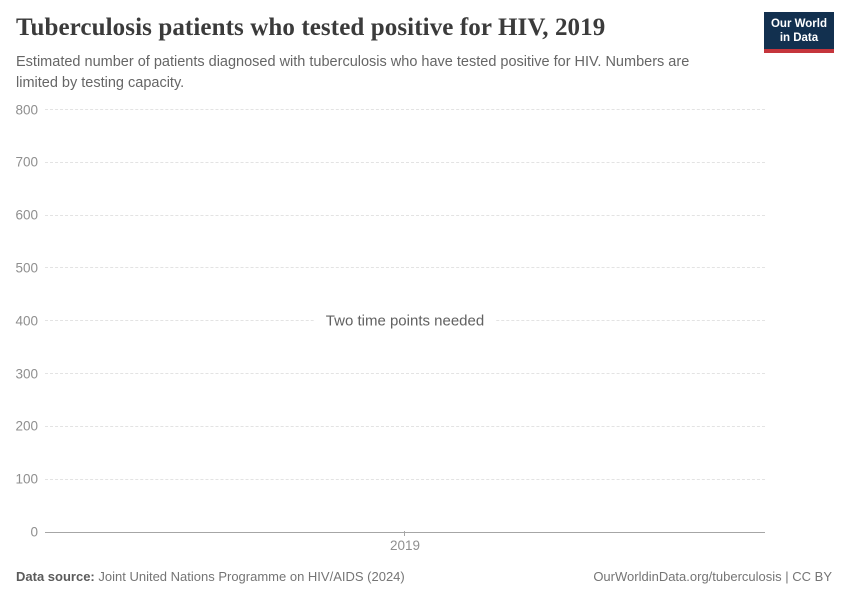 This screenshot has width=850, height=600. Describe the element at coordinates (26, 321) in the screenshot. I see `y-tick-label: 400` at that location.